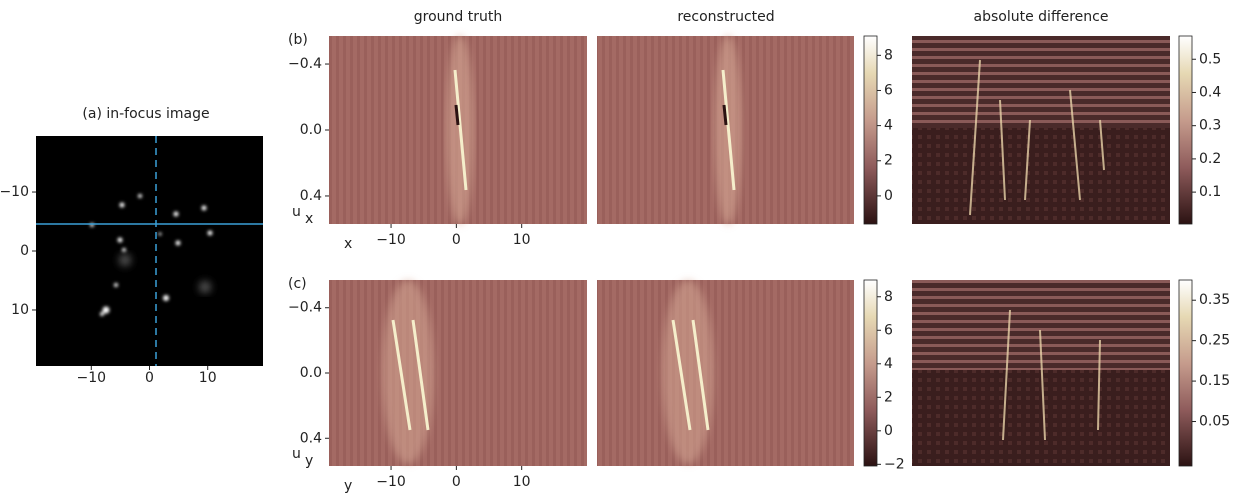 The height and width of the screenshot is (493, 1239). What do you see at coordinates (348, 485) in the screenshot?
I see `x-axis-label: y` at bounding box center [348, 485].